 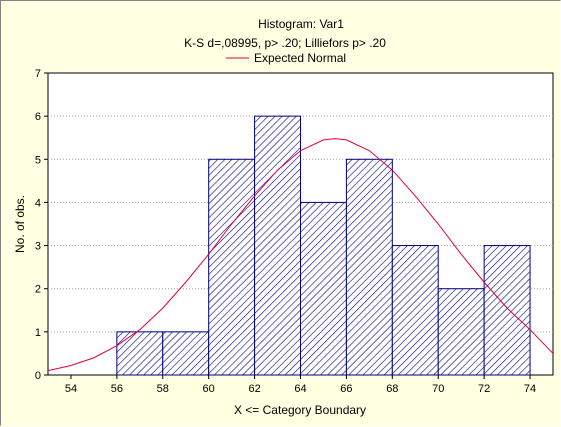 What do you see at coordinates (117, 389) in the screenshot?
I see `x-tick-label: 56` at bounding box center [117, 389].